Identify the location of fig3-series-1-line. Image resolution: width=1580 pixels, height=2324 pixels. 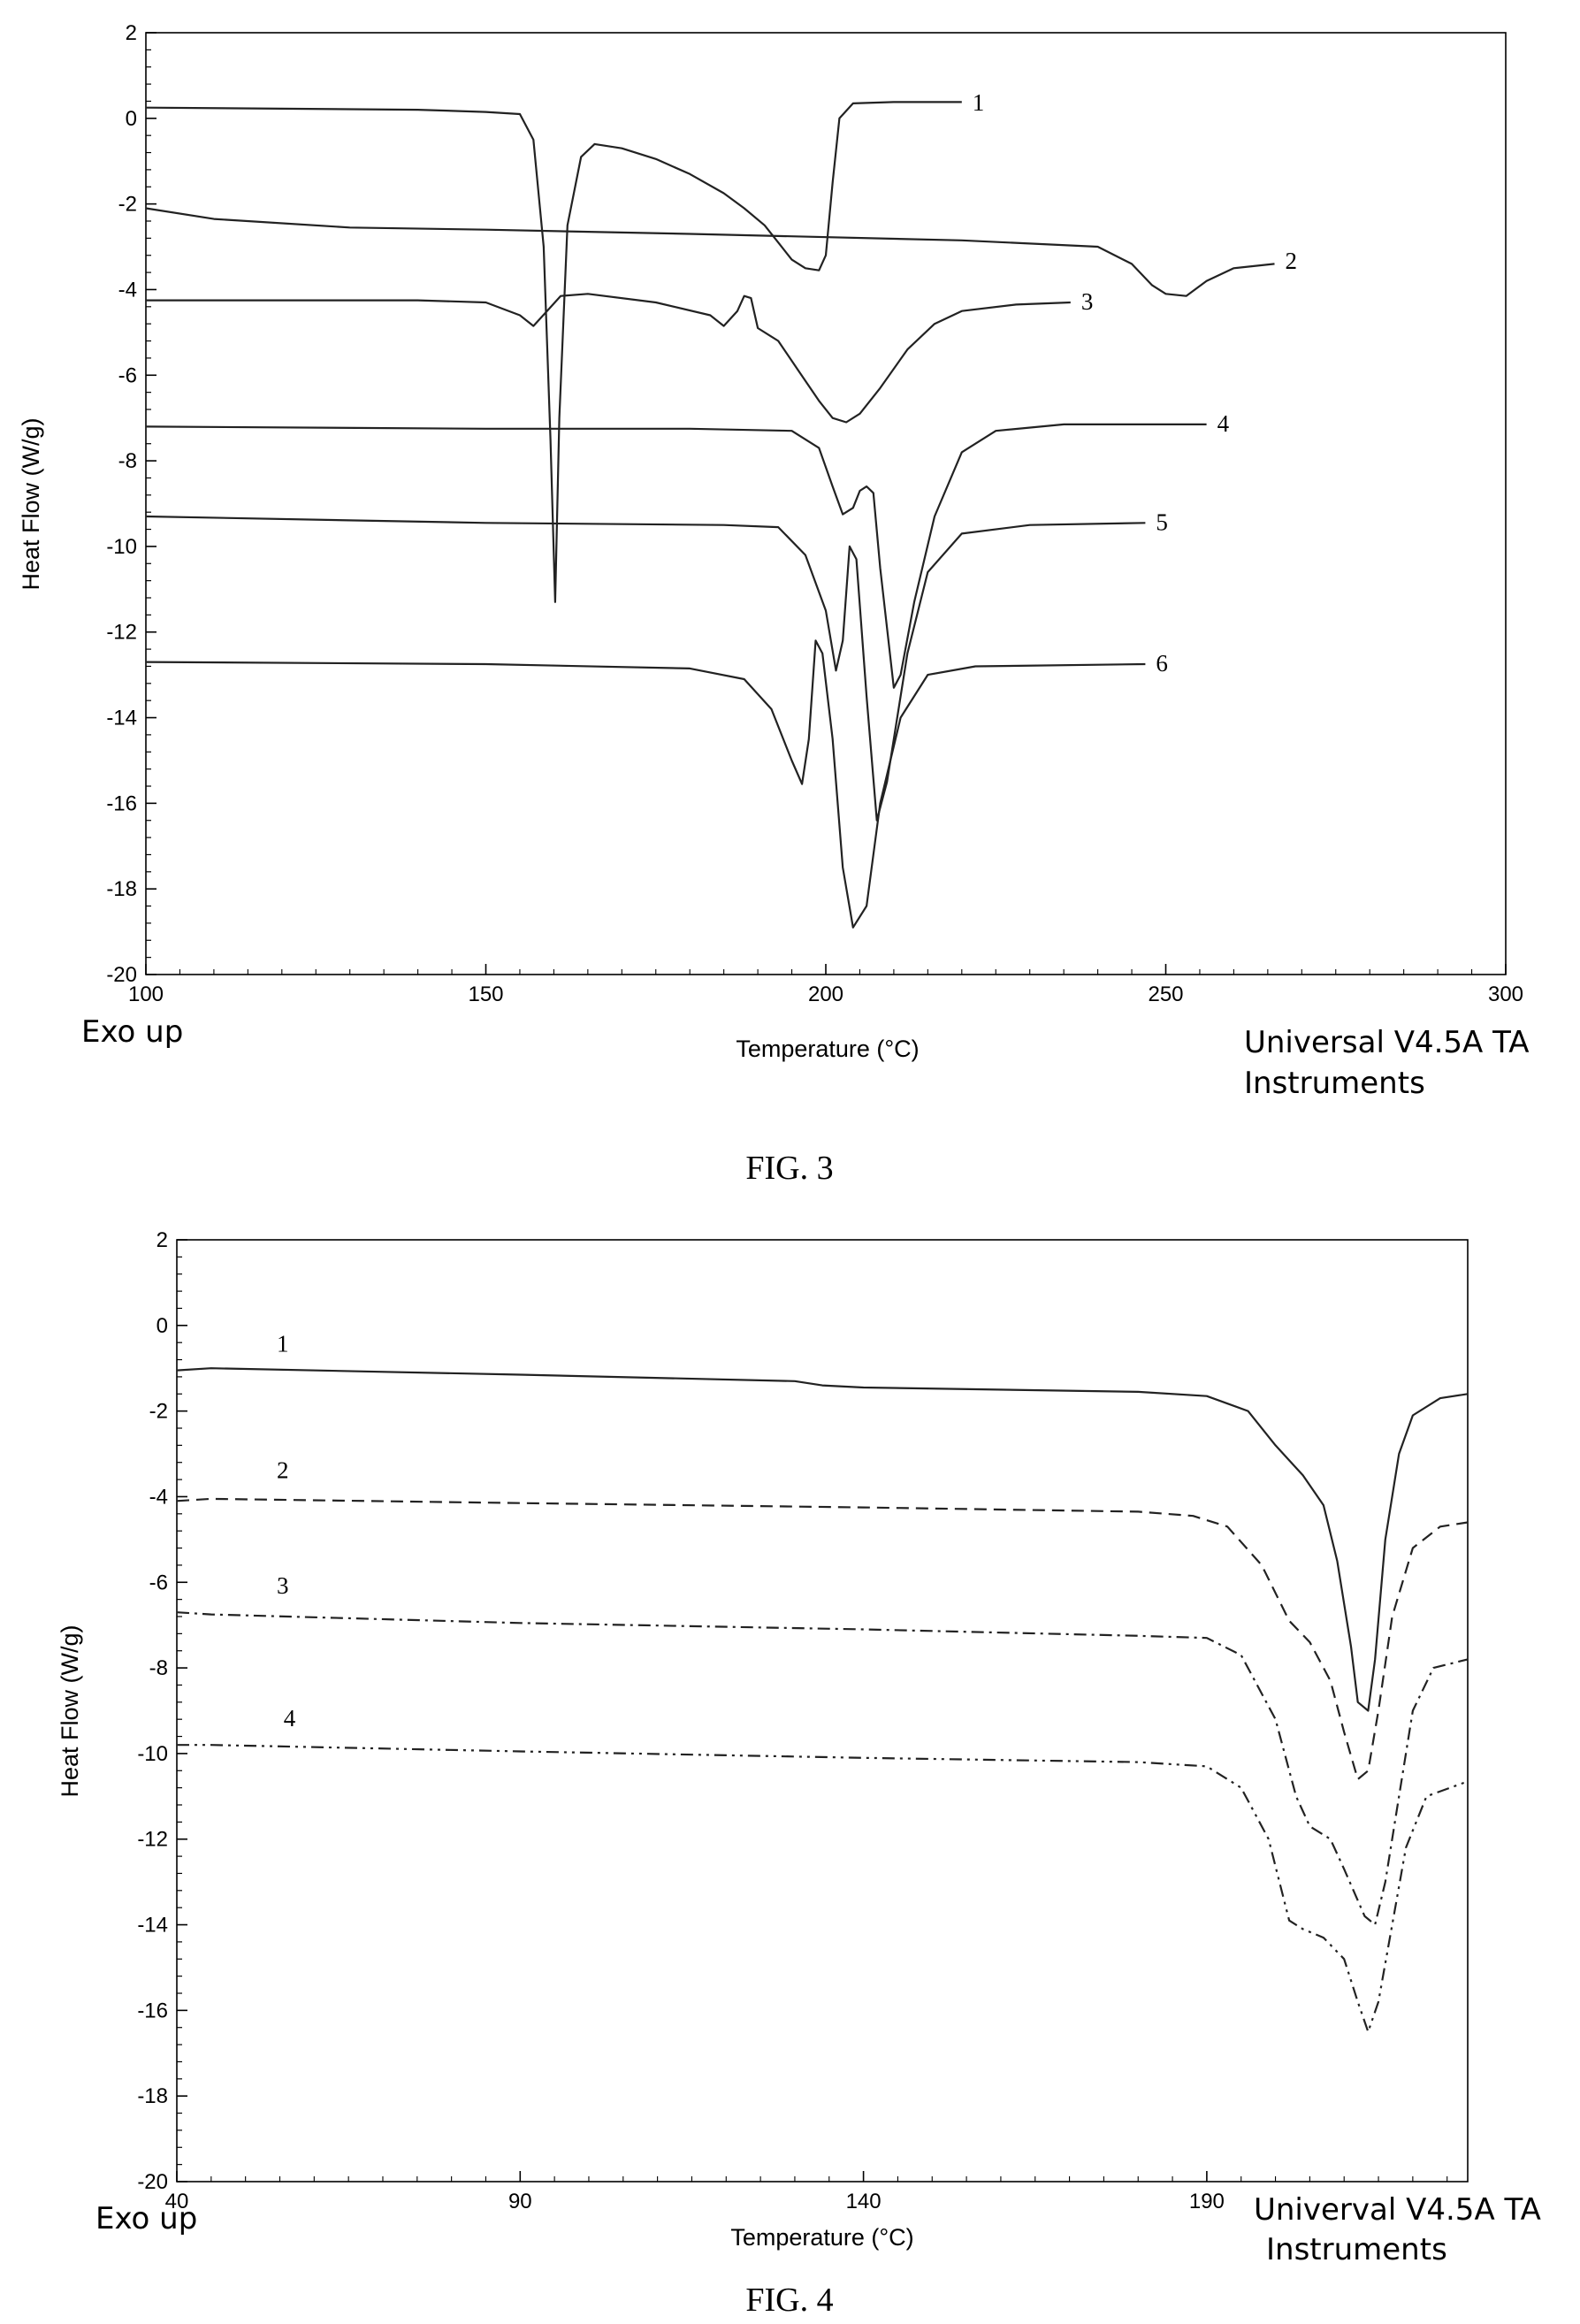
(553, 352).